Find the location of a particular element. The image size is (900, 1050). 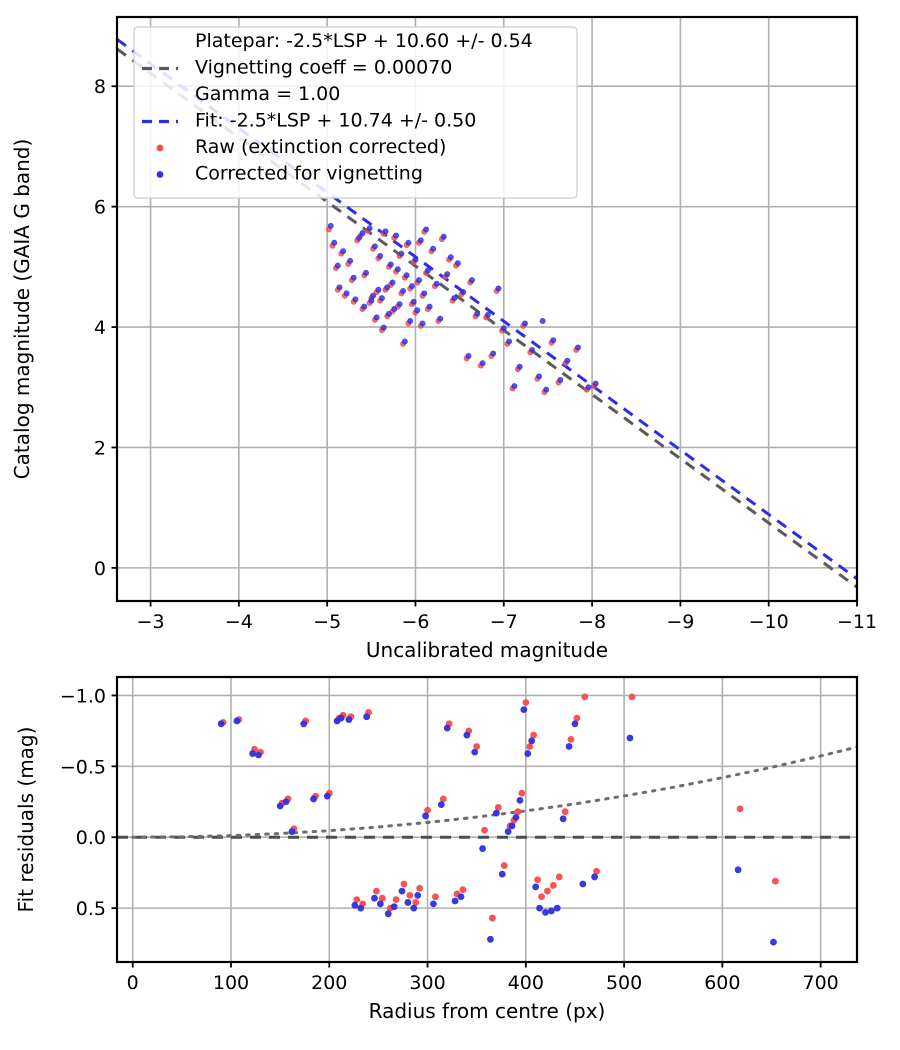

y-axis-label: Fit residuals (mag) is located at coordinates (26, 820).